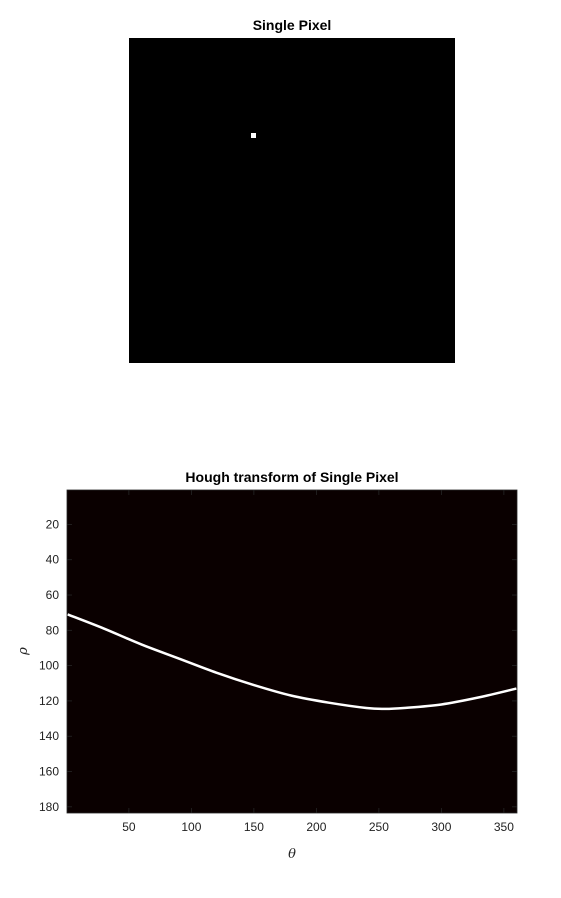  I want to click on y-tick-label: 180, so click(49, 807).